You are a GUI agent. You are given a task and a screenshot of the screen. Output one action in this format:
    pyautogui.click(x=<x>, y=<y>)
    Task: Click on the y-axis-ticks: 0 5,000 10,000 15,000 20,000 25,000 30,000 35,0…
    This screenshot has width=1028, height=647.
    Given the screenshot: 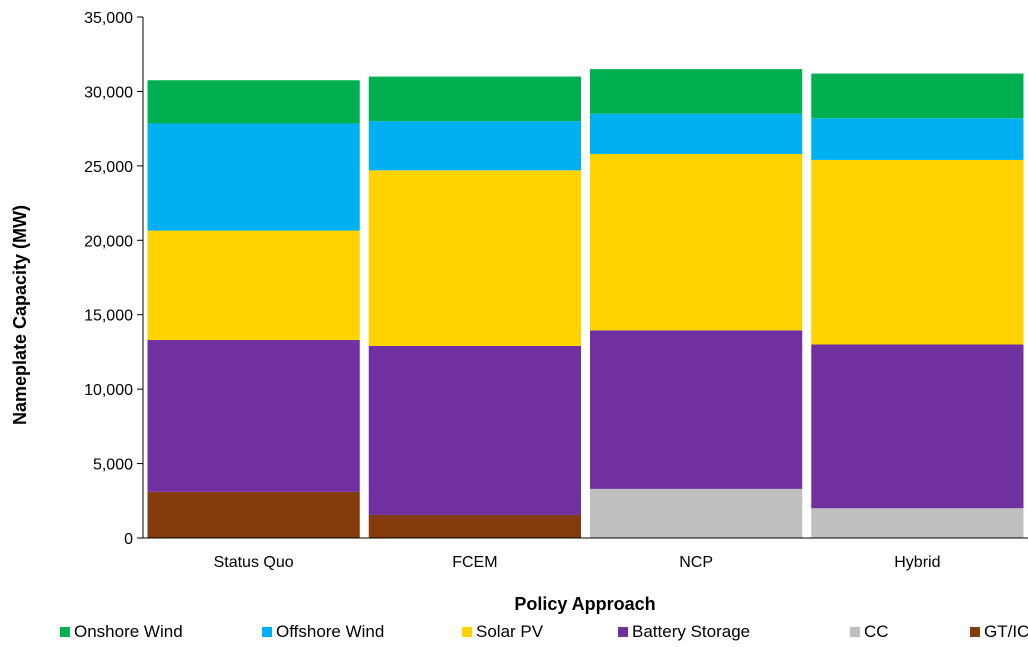 What is the action you would take?
    pyautogui.click(x=113, y=279)
    